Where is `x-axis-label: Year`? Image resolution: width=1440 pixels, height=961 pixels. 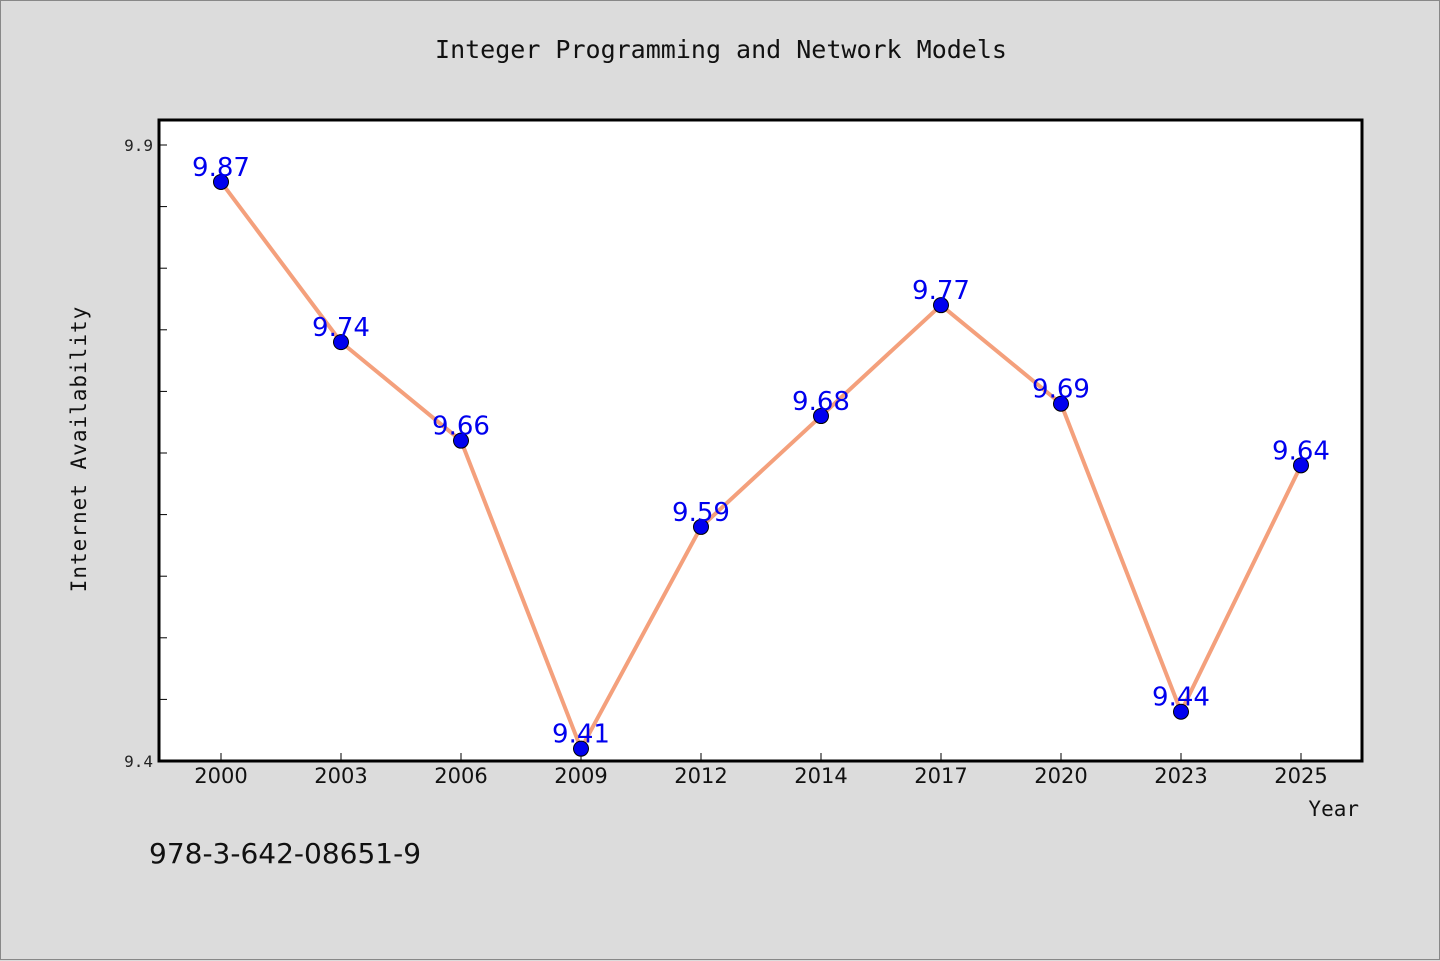
x-axis-label: Year is located at coordinates (1333, 809).